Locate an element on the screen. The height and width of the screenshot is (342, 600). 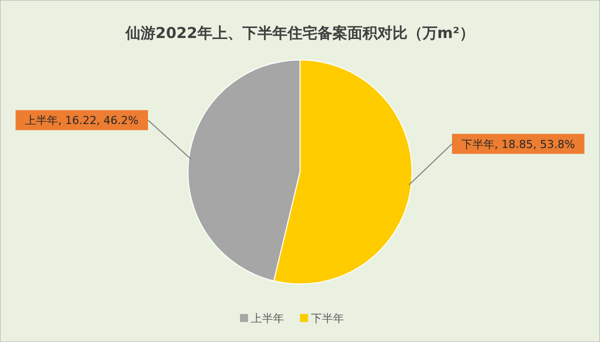
legend-label: 上半年 is located at coordinates (267, 318).